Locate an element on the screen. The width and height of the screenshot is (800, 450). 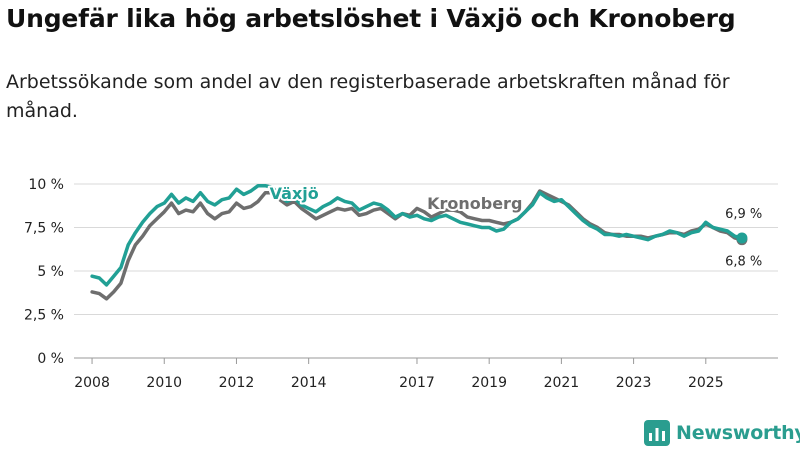
x-tick-label: 2008 is located at coordinates (92, 383).